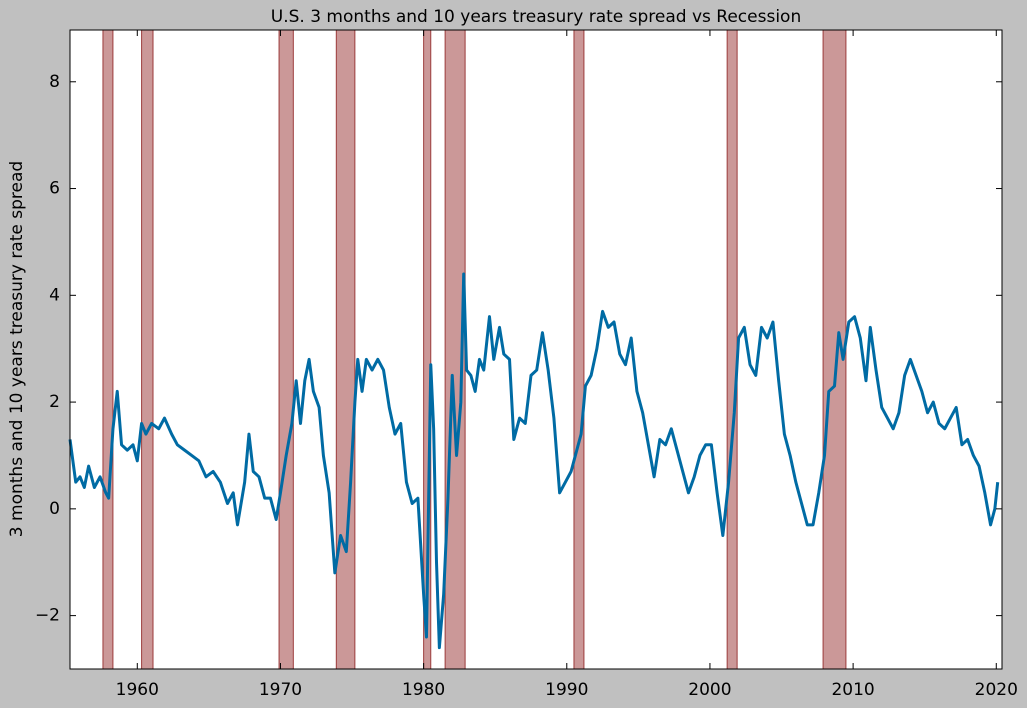 The image size is (1027, 708). What do you see at coordinates (54, 509) in the screenshot?
I see `y-tick-label: 0` at bounding box center [54, 509].